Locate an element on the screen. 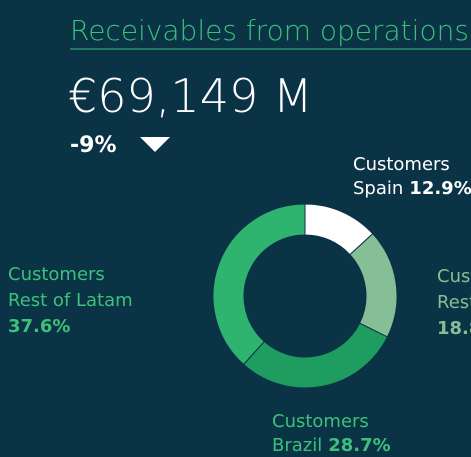  segment-label: Rest of Latam is located at coordinates (70, 300).